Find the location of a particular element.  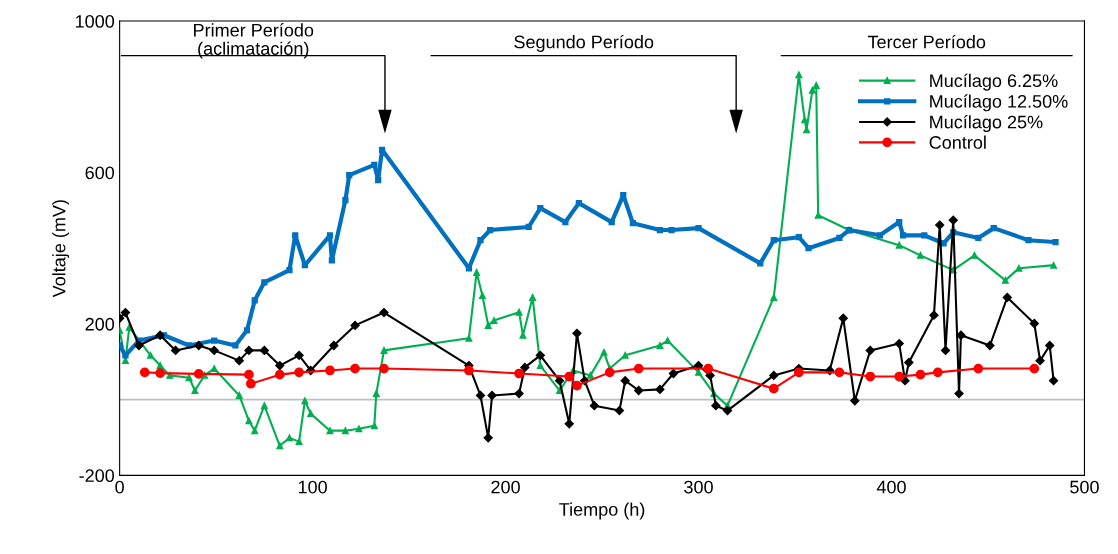

annotation: Tercer Período is located at coordinates (926, 41).